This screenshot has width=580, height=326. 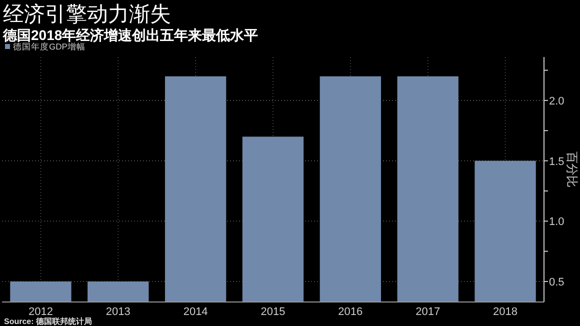 I want to click on chart-subtitle: 德国2018年经济增速创出五年来最低水平, so click(x=130, y=35).